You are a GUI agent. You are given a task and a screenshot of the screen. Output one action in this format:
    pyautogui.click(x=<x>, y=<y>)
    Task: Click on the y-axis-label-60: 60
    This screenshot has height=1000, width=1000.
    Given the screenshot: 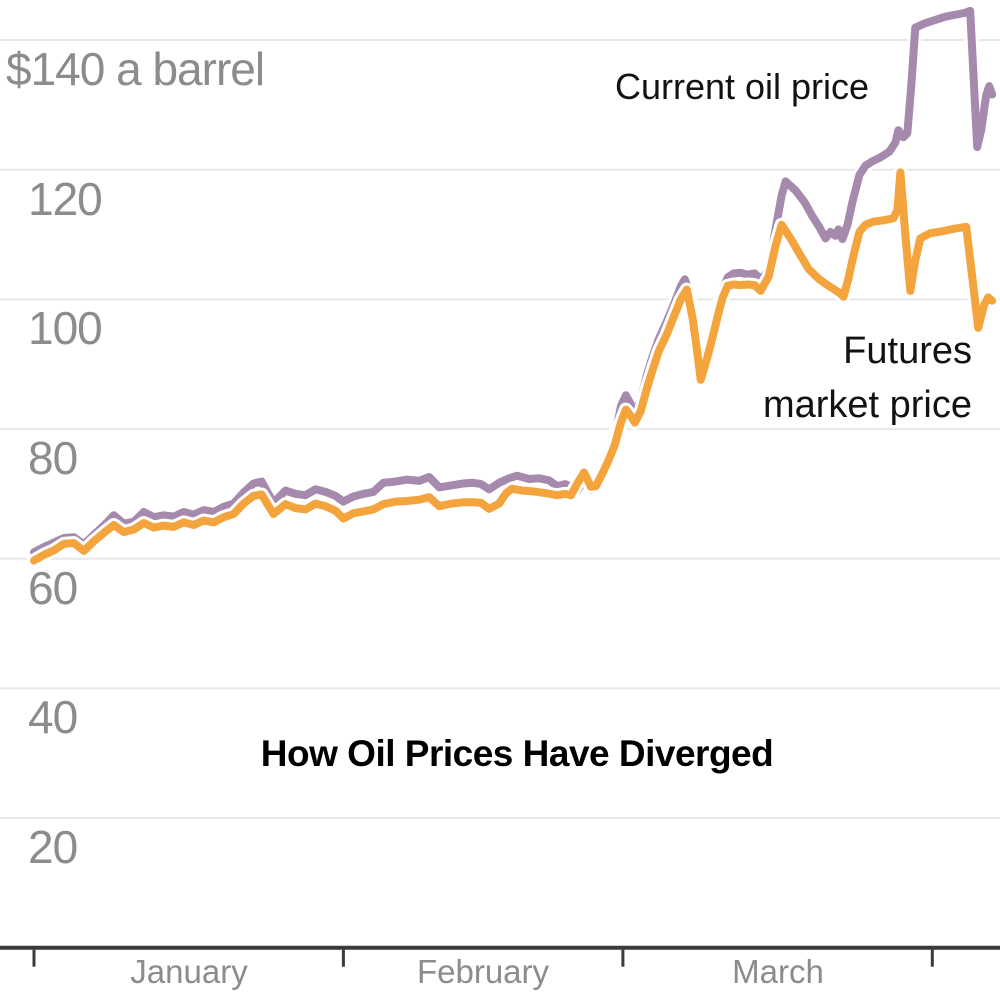 What is the action you would take?
    pyautogui.click(x=53, y=588)
    